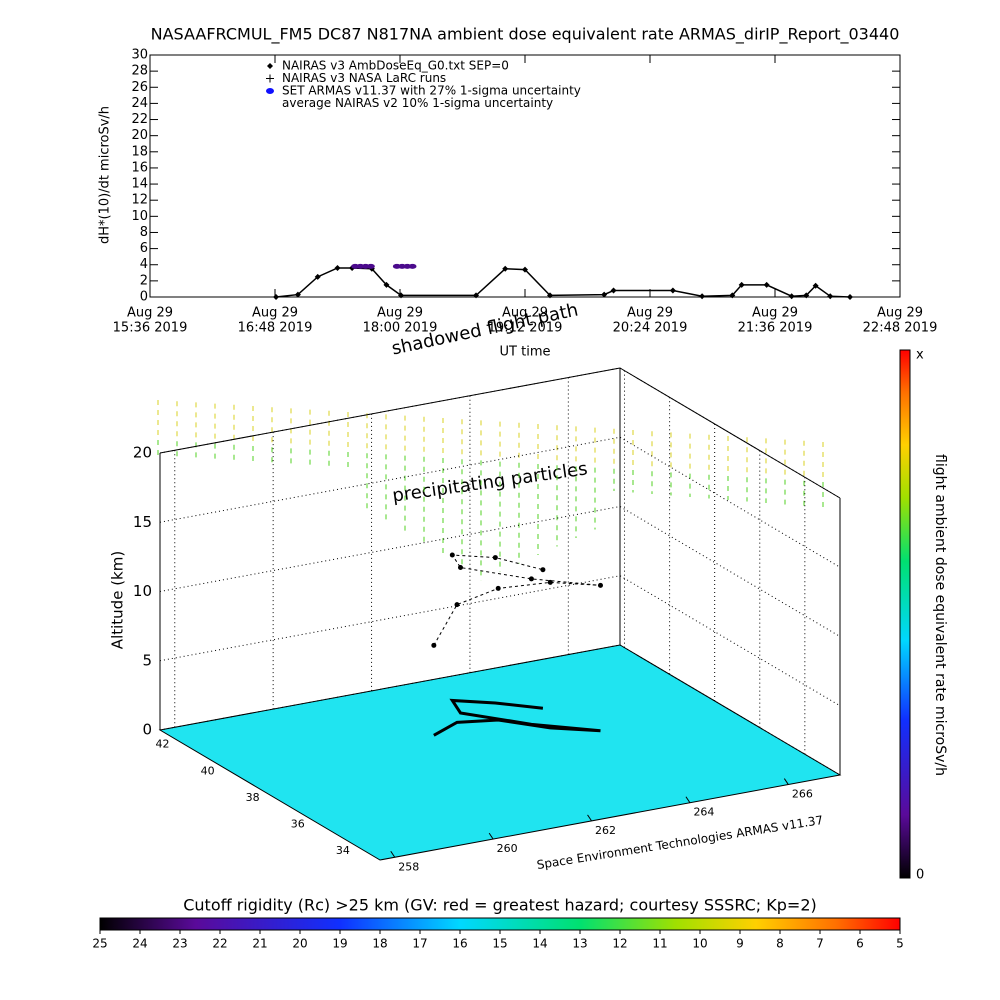  I want to click on z-tick-label: 20, so click(142, 453).